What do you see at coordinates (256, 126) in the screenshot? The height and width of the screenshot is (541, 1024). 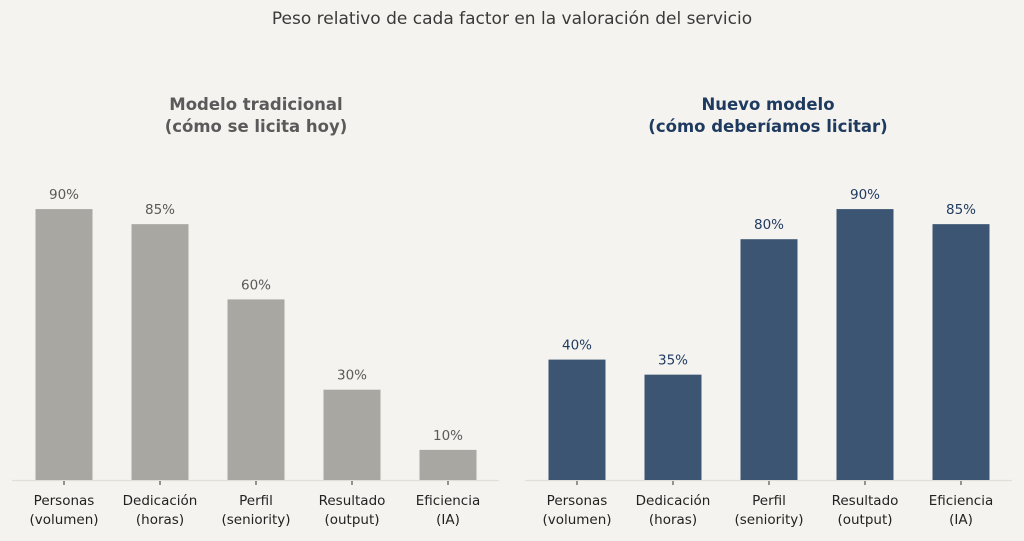 I see `left-chart-title-line2: (cómo se licita hoy)` at bounding box center [256, 126].